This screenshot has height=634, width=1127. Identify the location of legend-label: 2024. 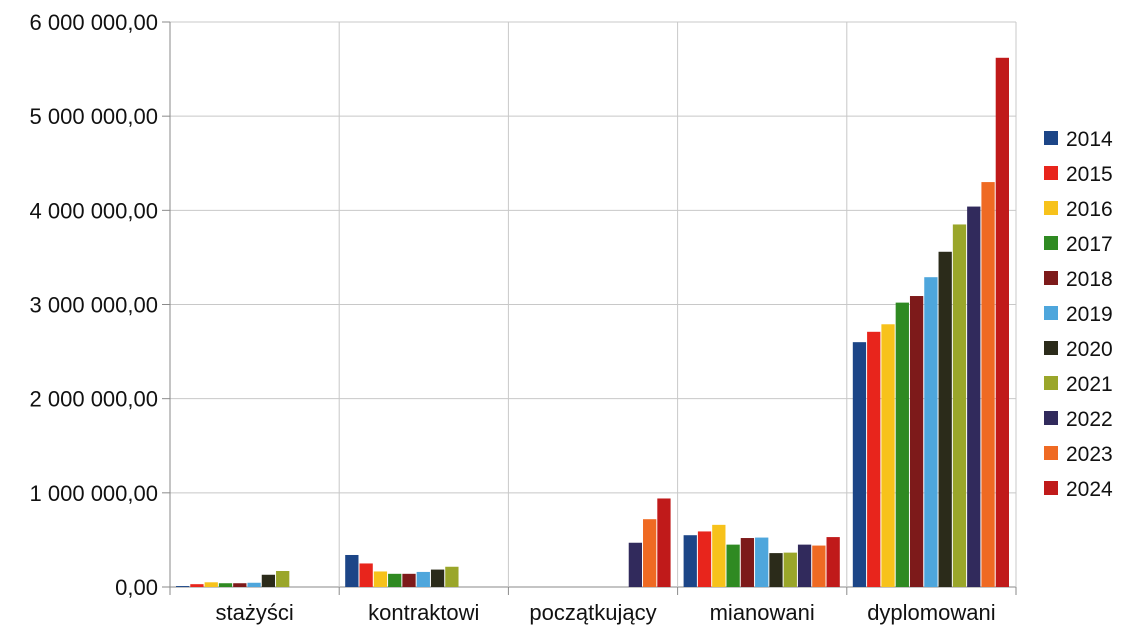
(1089, 489).